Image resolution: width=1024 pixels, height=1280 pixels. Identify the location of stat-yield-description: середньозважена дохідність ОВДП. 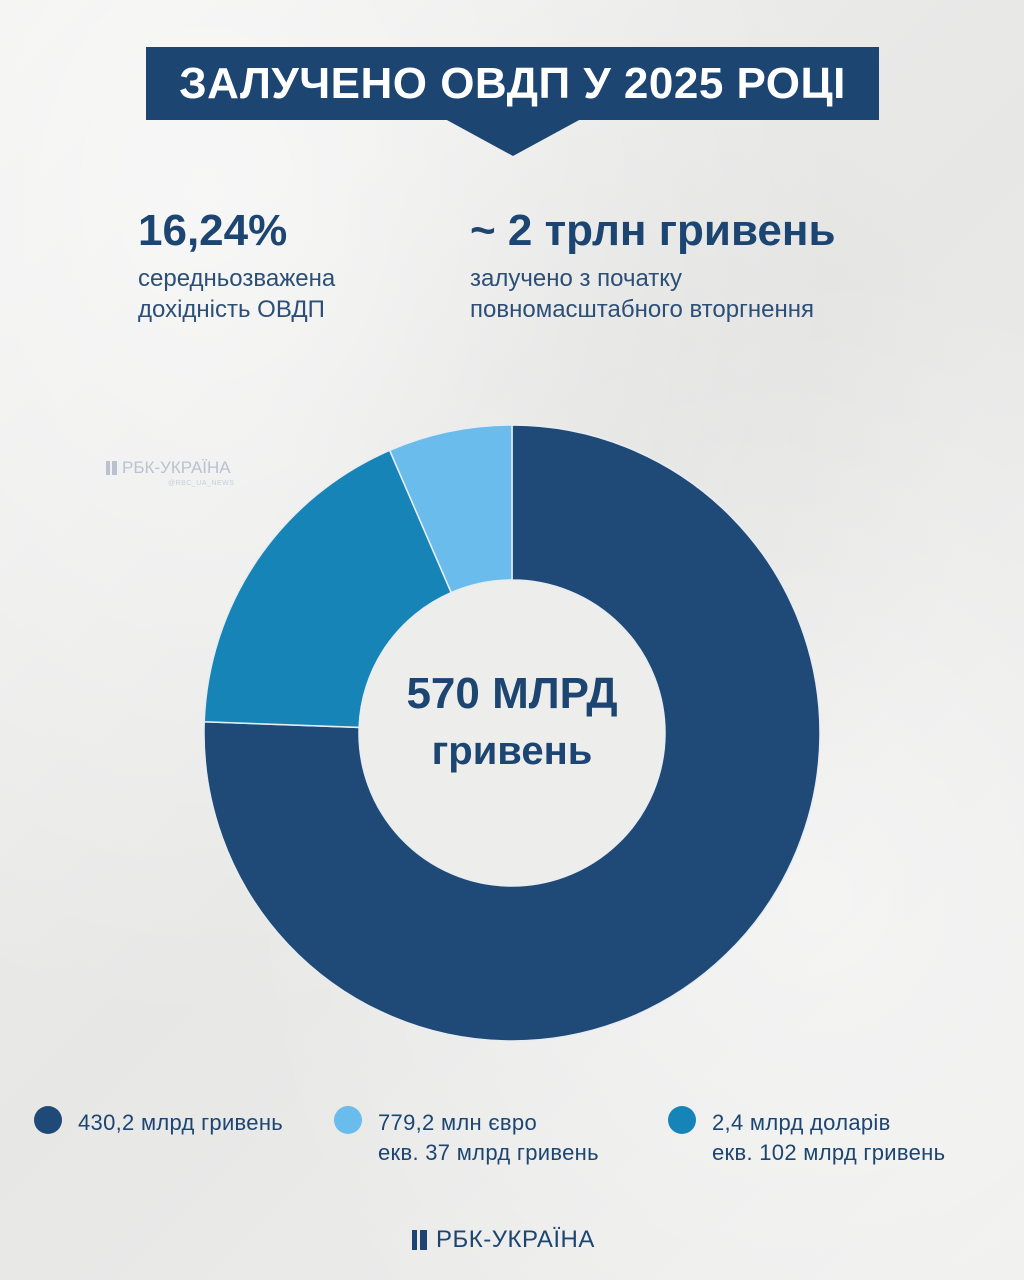
(237, 294).